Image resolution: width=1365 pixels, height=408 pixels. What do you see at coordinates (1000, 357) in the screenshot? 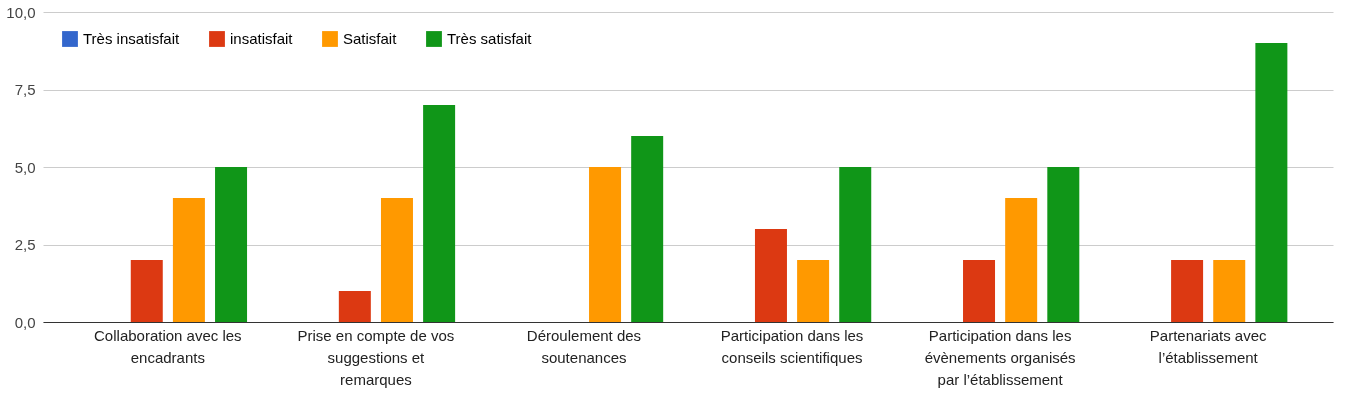
I see `x-tick-label: Participation dans les évènements organisés par l’établissement` at bounding box center [1000, 357].